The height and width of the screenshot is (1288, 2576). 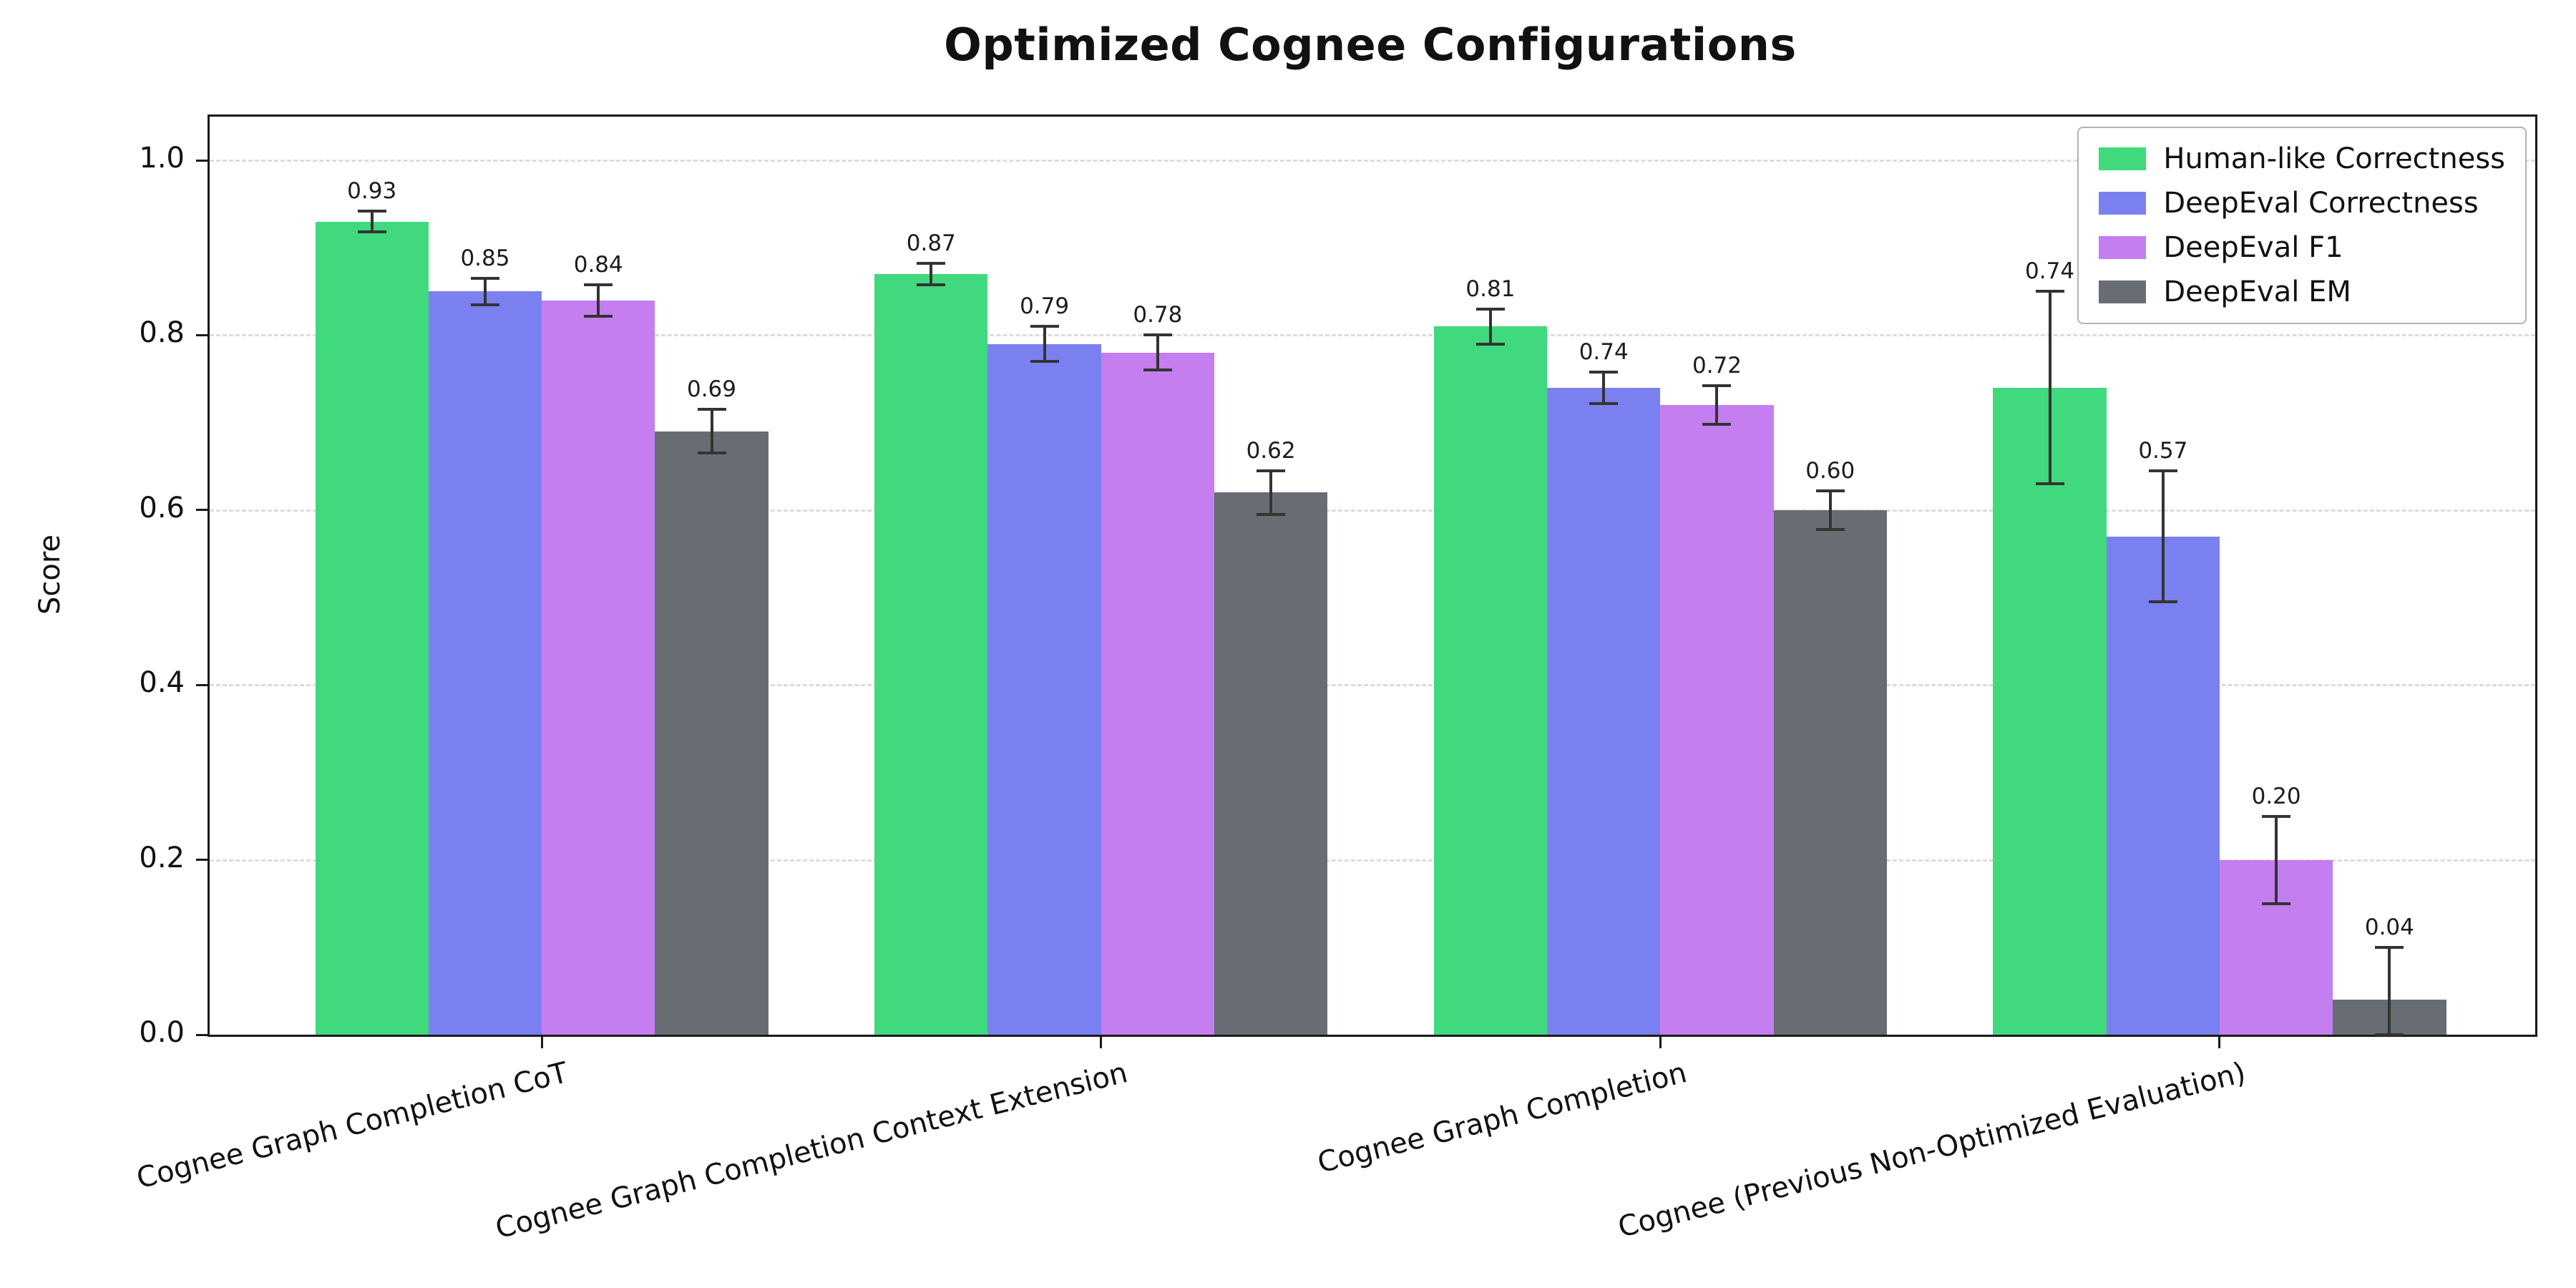 What do you see at coordinates (162, 683) in the screenshot?
I see `y-tick-label: 0.4` at bounding box center [162, 683].